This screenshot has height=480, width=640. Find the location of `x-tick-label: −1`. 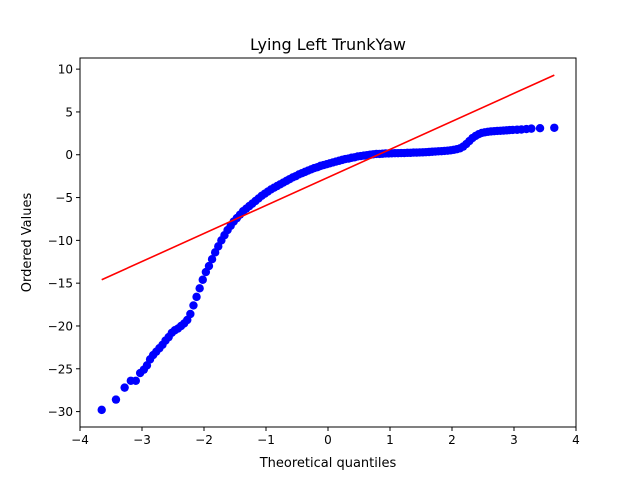

x-tick-label: −1 is located at coordinates (266, 440).